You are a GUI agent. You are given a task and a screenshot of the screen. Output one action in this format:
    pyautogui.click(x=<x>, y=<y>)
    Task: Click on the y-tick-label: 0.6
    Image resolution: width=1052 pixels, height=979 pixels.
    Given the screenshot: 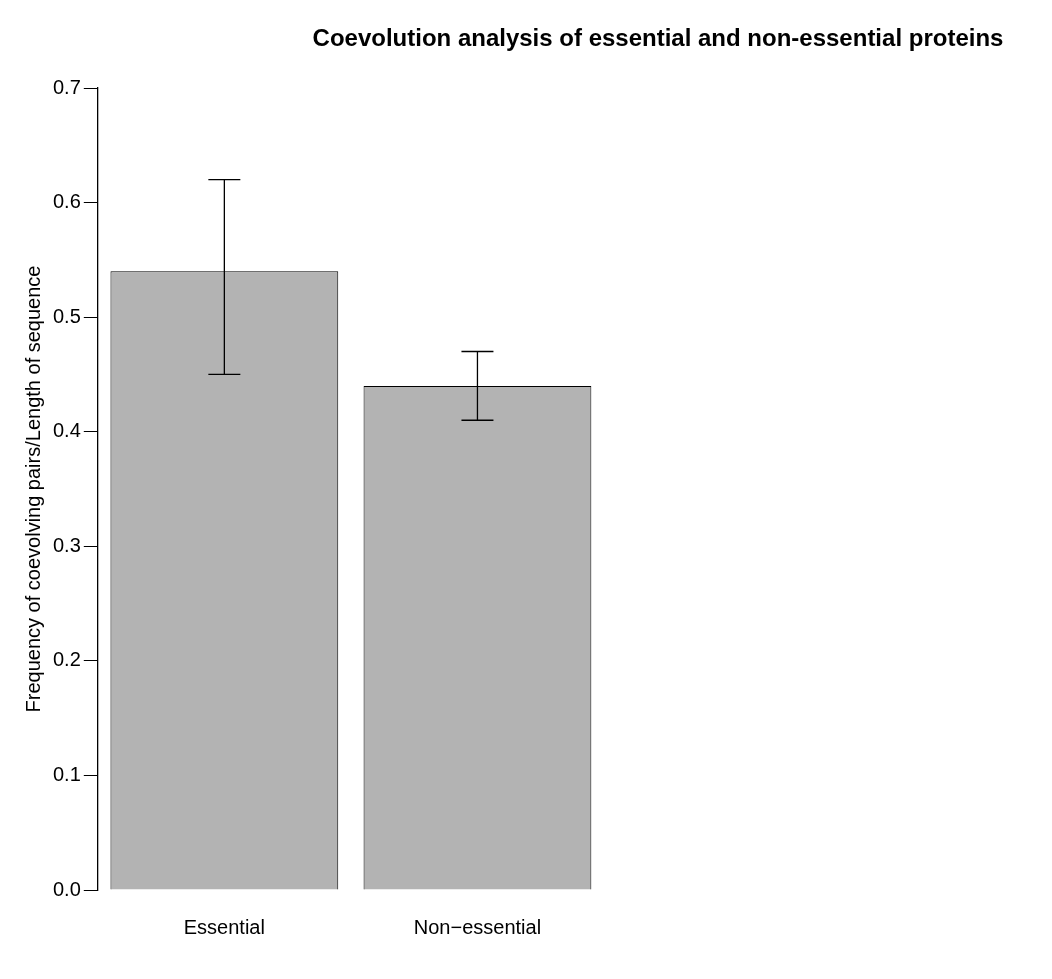 What is the action you would take?
    pyautogui.click(x=66, y=201)
    